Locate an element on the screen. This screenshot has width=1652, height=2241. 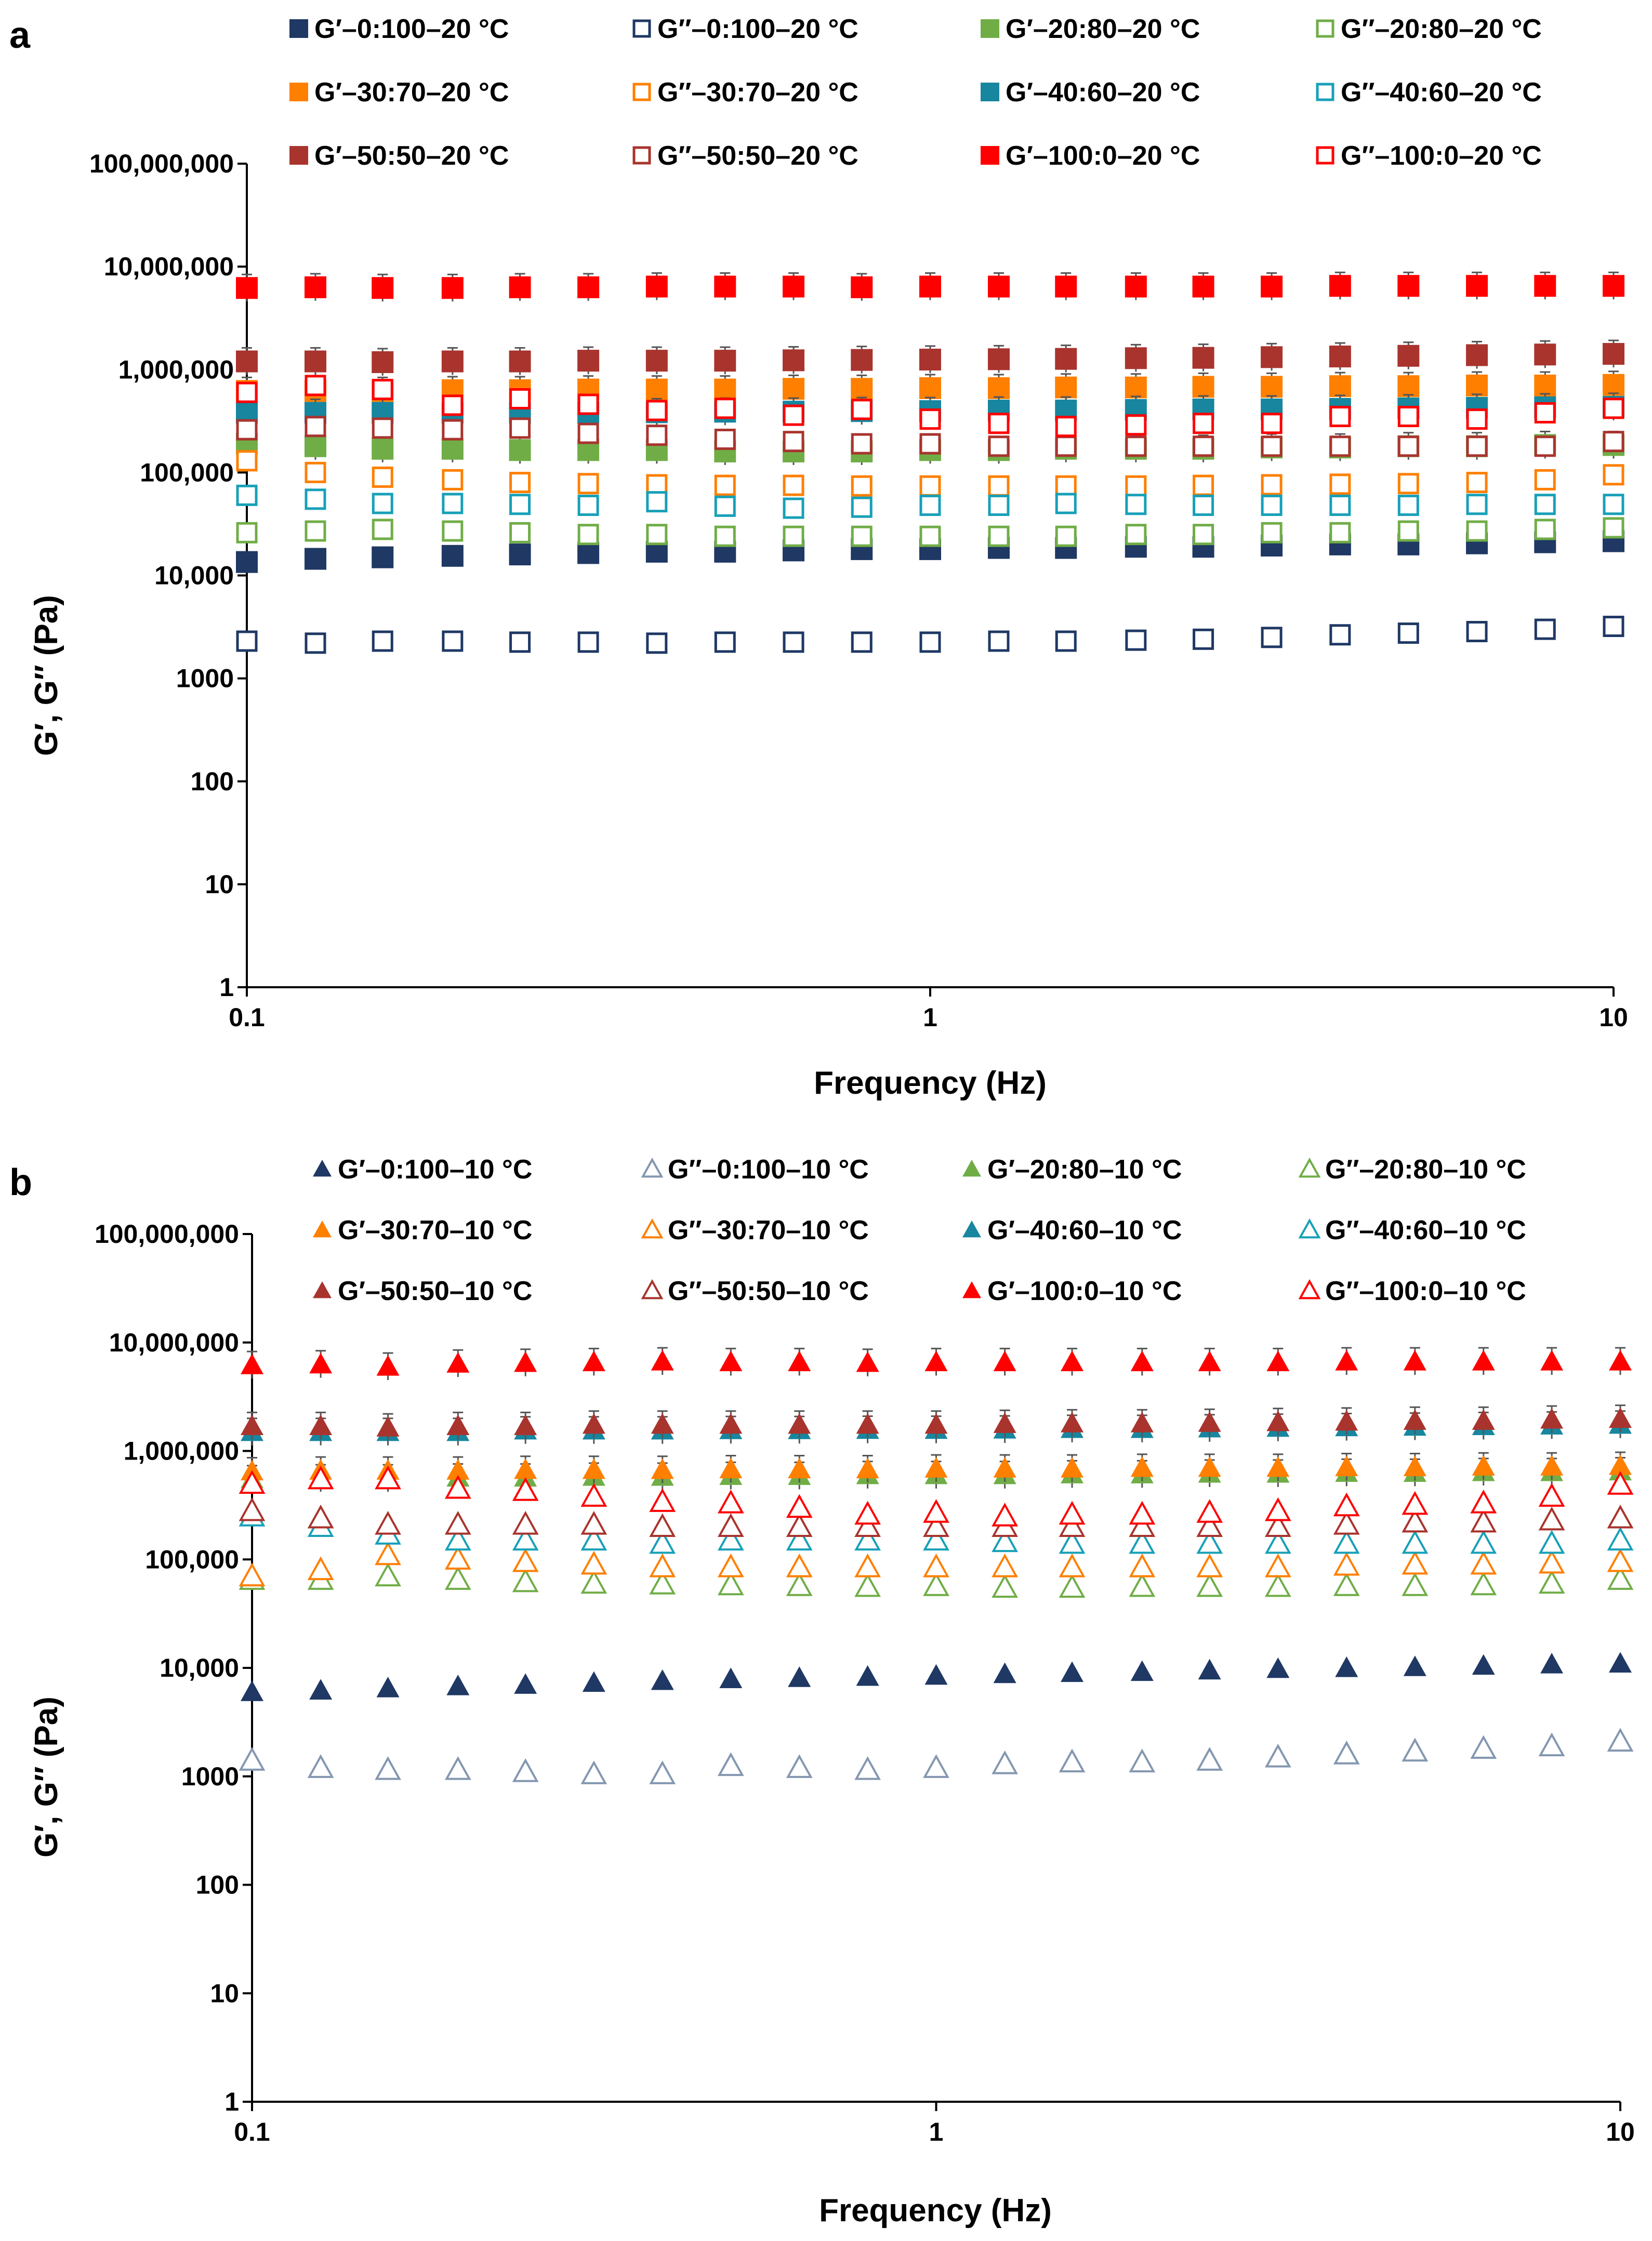
y-tick-label: 10,000,000 is located at coordinates (174, 1342).